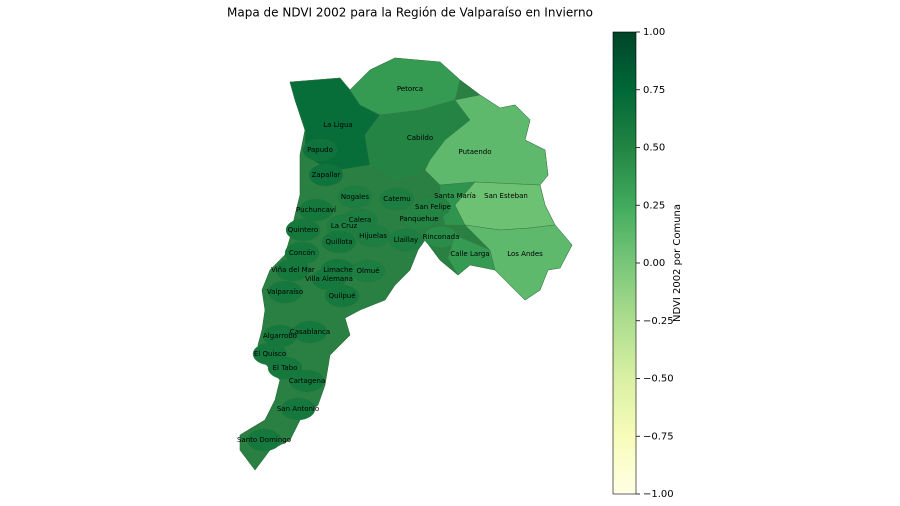 The image size is (900, 506). I want to click on colorbar-tick-label: −0.25, so click(658, 321).